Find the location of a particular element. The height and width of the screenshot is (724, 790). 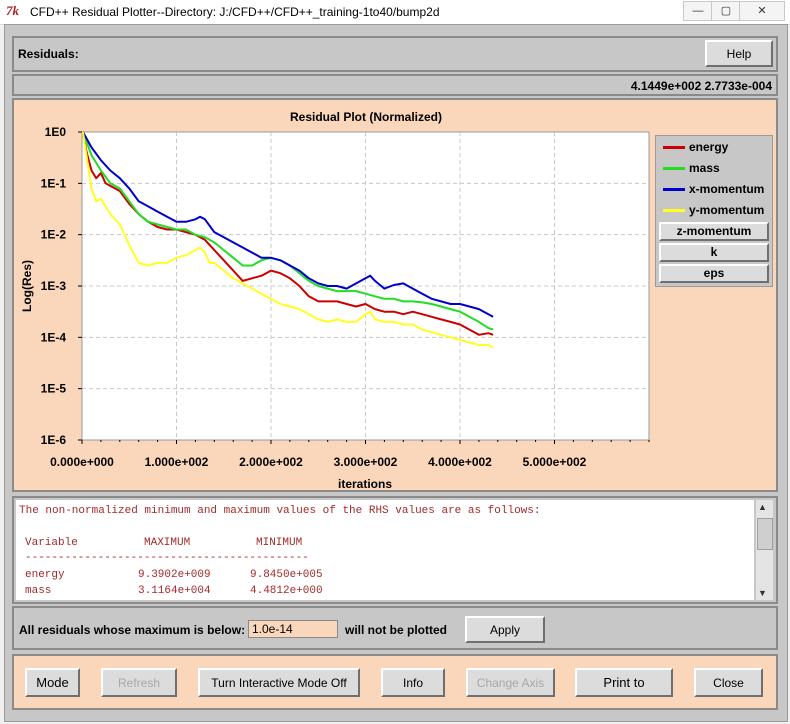

legend-item-mass: mass is located at coordinates (714, 168).